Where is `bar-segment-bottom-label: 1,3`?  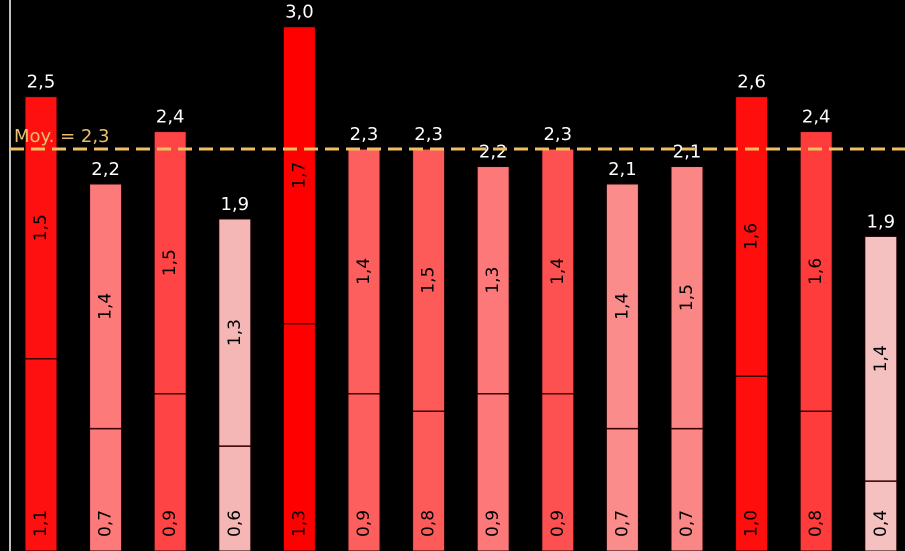 bar-segment-bottom-label: 1,3 is located at coordinates (299, 523).